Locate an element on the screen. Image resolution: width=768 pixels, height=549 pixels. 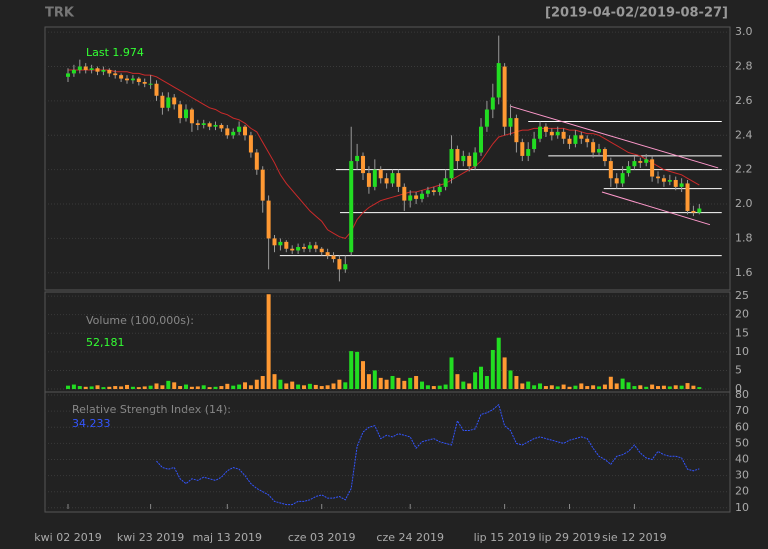
y-tick-label: 2.8 is located at coordinates (744, 66).